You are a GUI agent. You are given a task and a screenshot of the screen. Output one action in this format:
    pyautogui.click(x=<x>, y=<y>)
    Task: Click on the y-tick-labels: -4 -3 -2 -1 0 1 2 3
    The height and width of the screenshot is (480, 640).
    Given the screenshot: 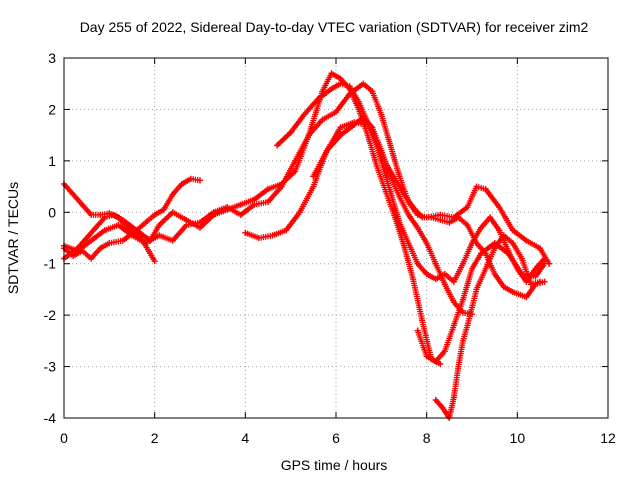 What is the action you would take?
    pyautogui.click(x=50, y=238)
    